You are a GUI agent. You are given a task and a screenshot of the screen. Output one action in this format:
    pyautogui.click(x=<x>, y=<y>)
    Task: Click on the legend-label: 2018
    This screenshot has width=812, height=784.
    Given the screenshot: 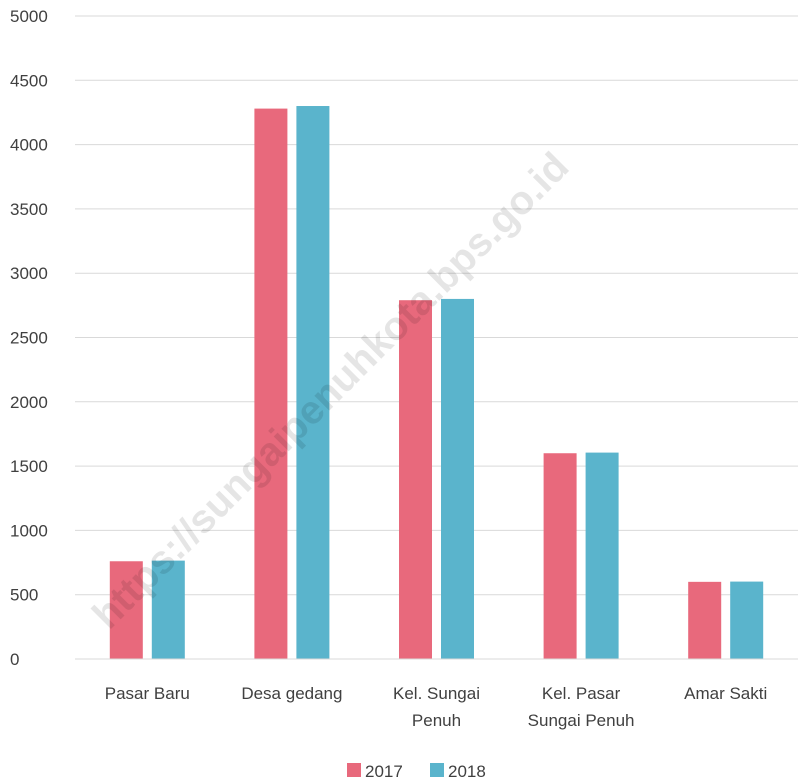 What is the action you would take?
    pyautogui.click(x=467, y=771)
    